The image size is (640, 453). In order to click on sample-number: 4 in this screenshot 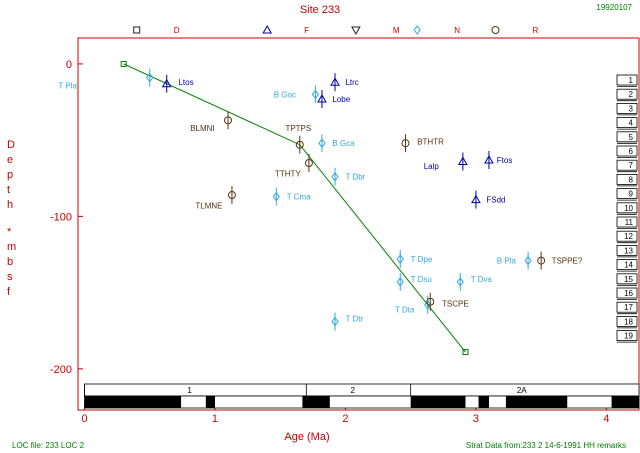, I will do `click(631, 123)`.